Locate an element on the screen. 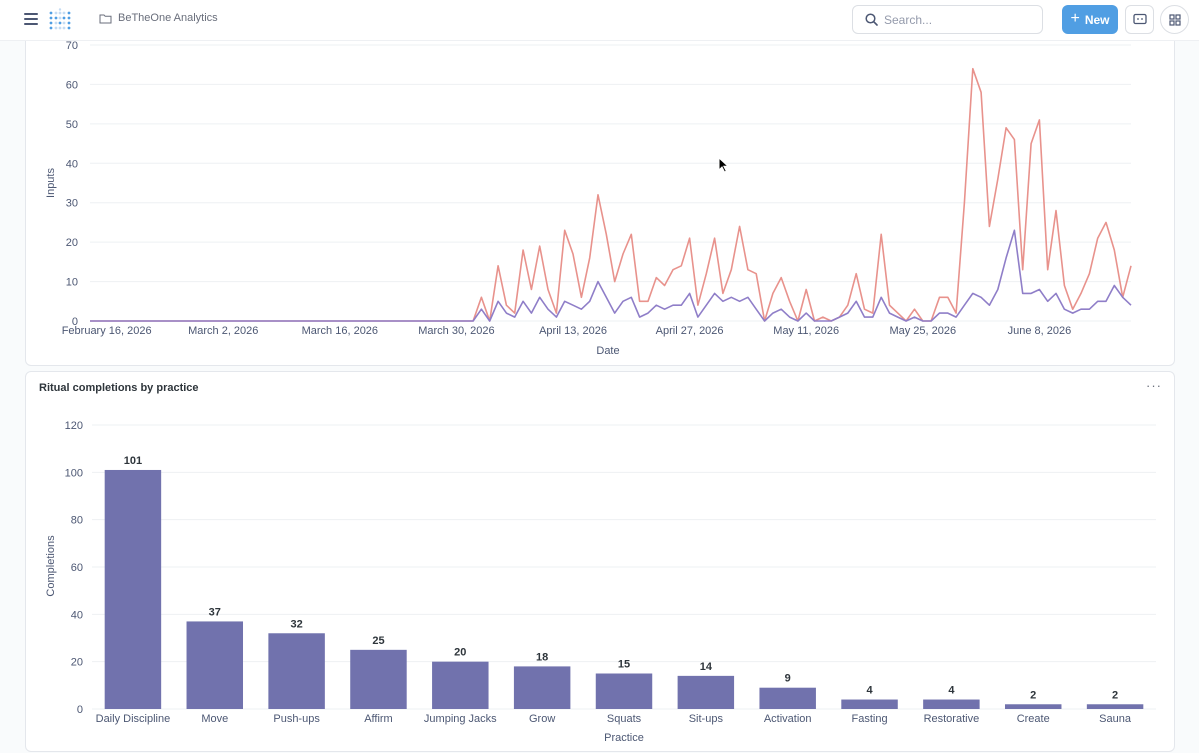 The image size is (1199, 753). x-tick-label: Affirm is located at coordinates (378, 719).